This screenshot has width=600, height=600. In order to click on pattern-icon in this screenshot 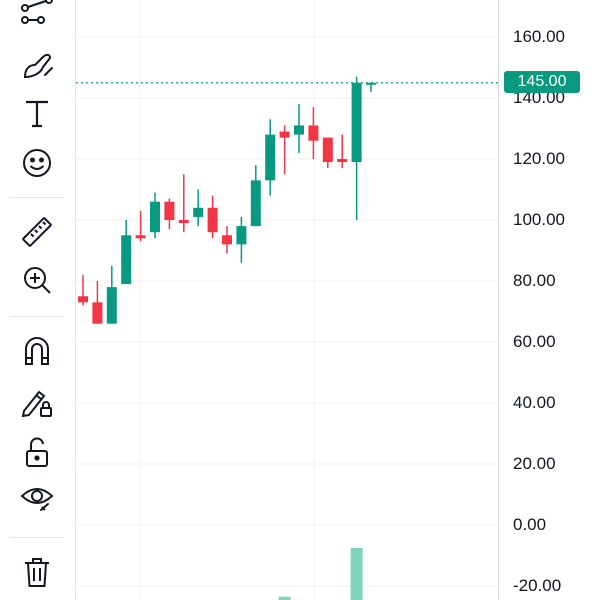, I will do `click(37, 12)`.